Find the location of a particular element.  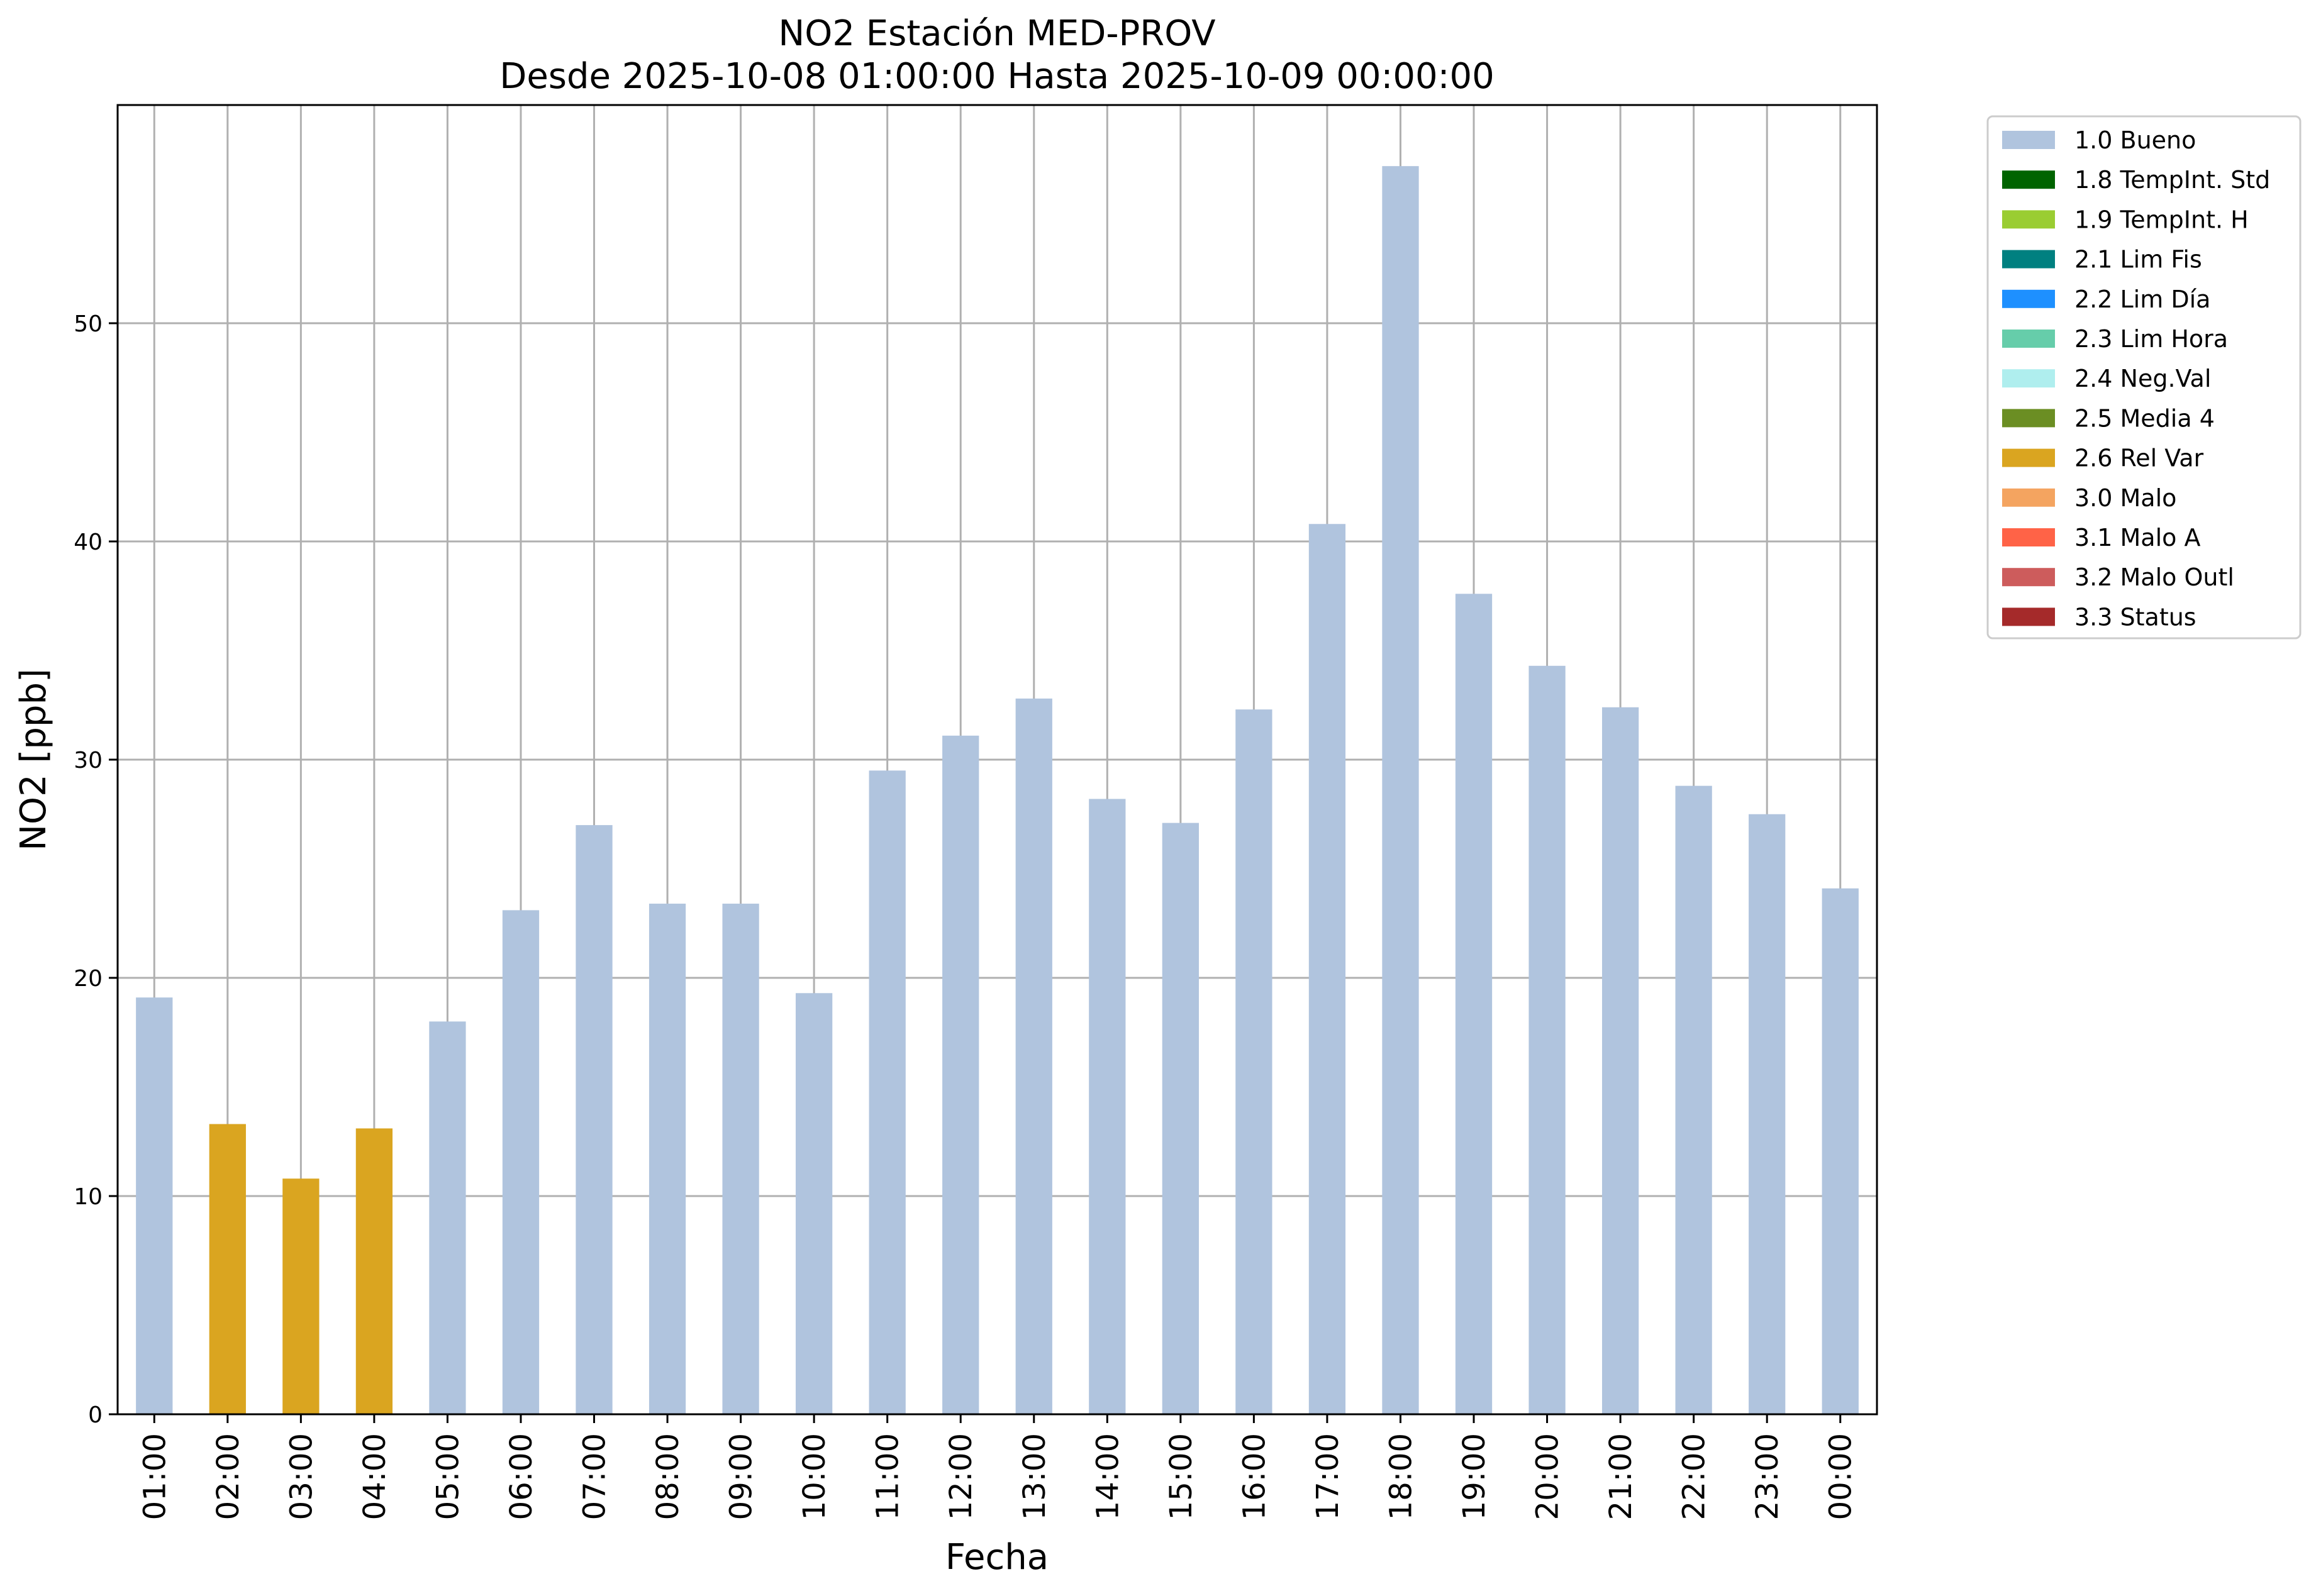

y-tick-label: 30 is located at coordinates (88, 760).